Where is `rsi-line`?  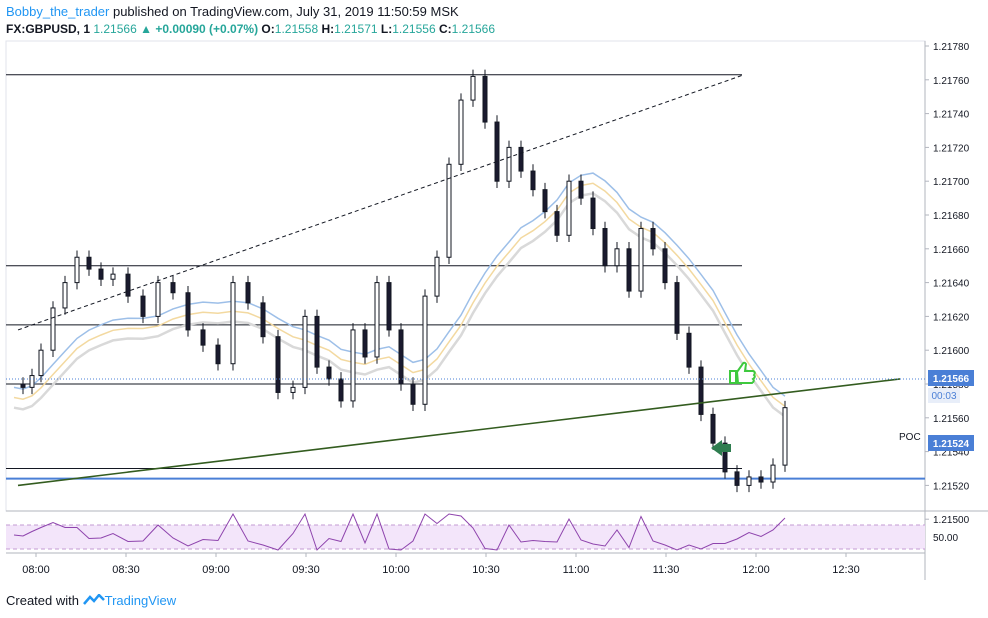
rsi-line is located at coordinates (399, 531).